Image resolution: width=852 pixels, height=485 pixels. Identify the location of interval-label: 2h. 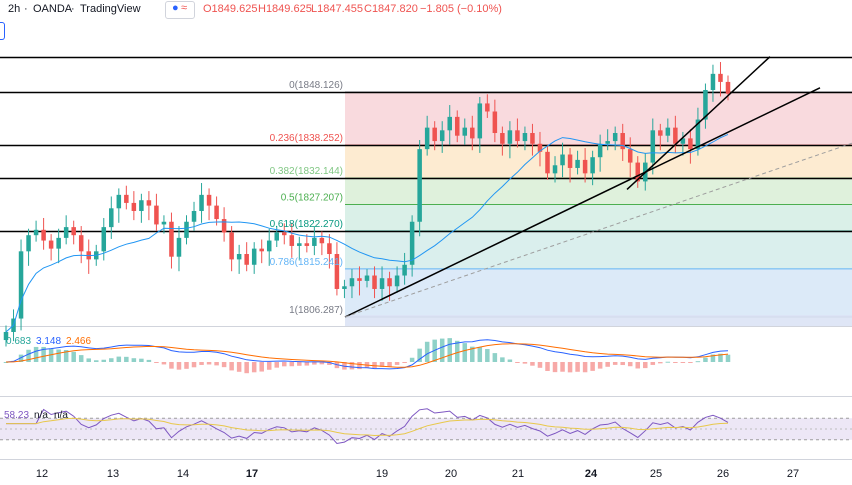
(14, 9).